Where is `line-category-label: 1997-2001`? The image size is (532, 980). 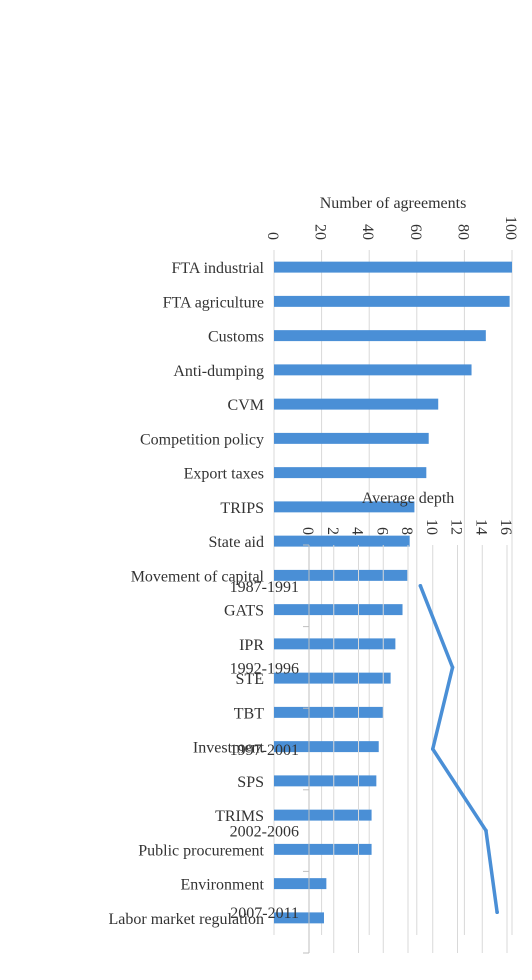 line-category-label: 1997-2001 is located at coordinates (264, 750).